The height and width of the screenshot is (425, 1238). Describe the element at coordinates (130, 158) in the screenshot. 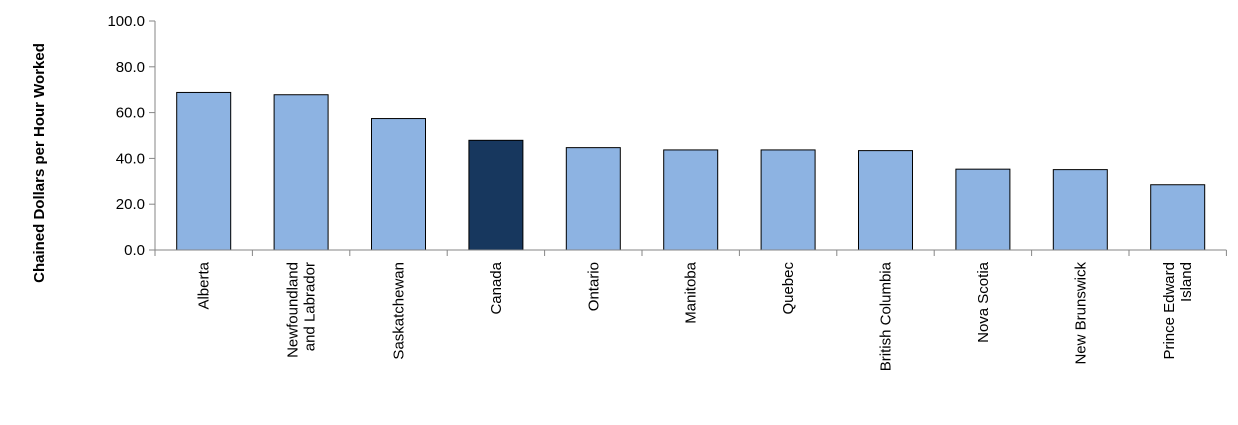

I see `y-tick-label: 40.0` at that location.